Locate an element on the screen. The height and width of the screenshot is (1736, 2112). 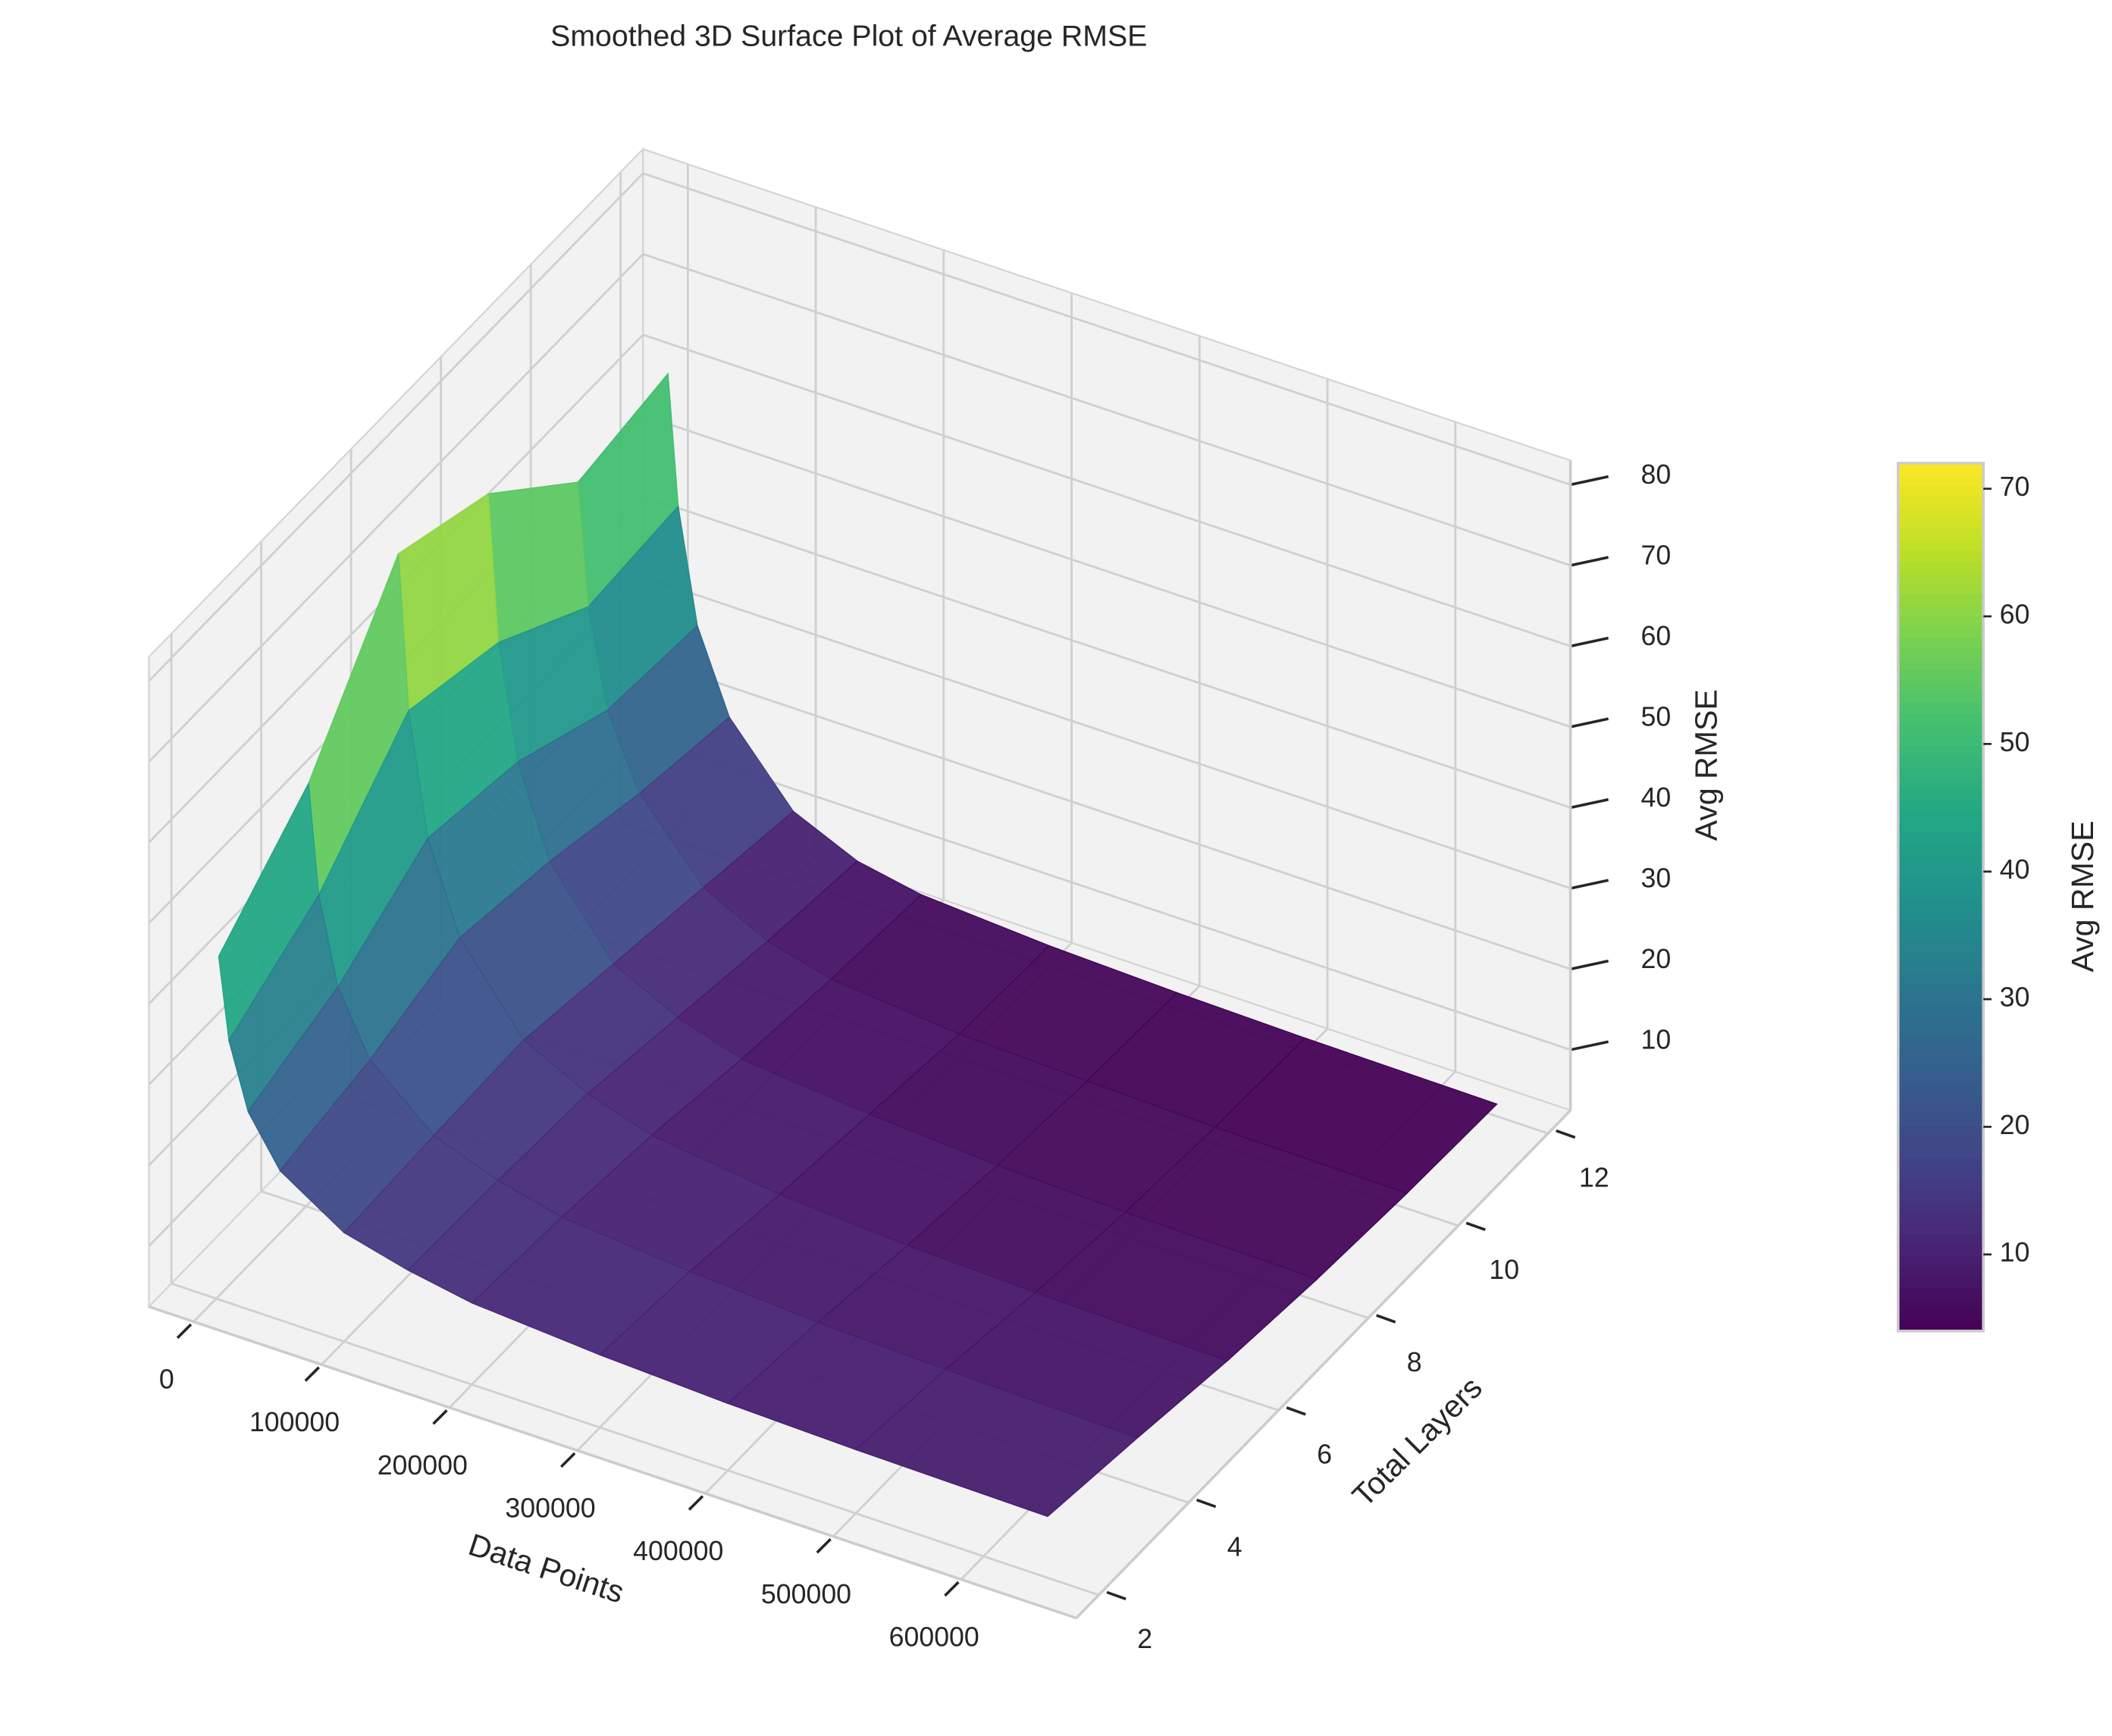
y-axis-line is located at coordinates (1323, 1364).